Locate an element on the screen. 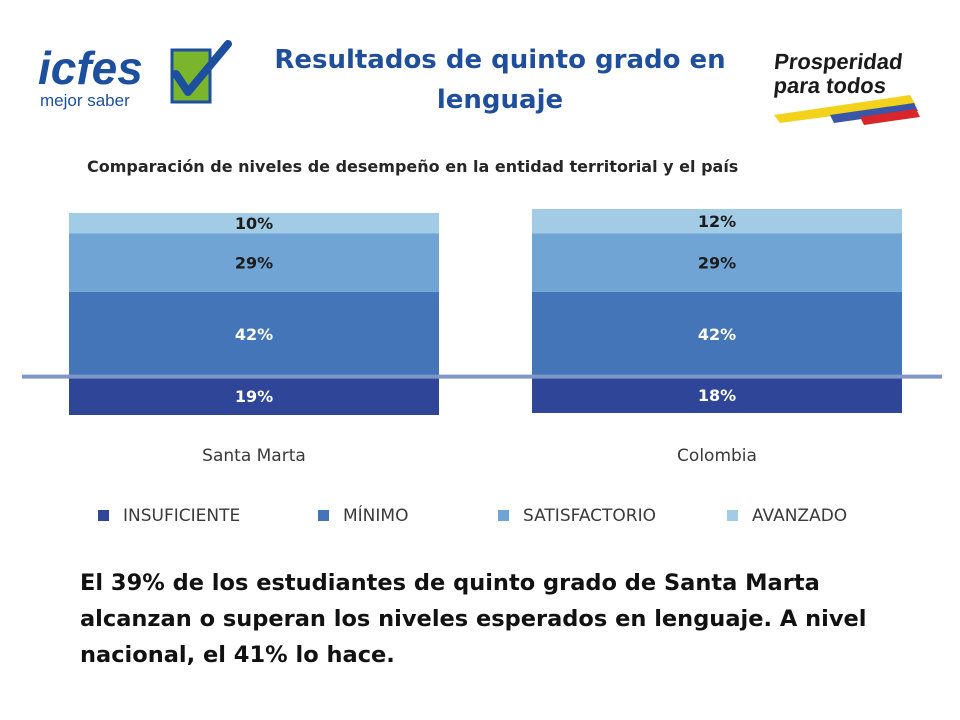 This screenshot has height=720, width=960. legend-label-satisfactorio: SATISFACTORIO is located at coordinates (589, 516).